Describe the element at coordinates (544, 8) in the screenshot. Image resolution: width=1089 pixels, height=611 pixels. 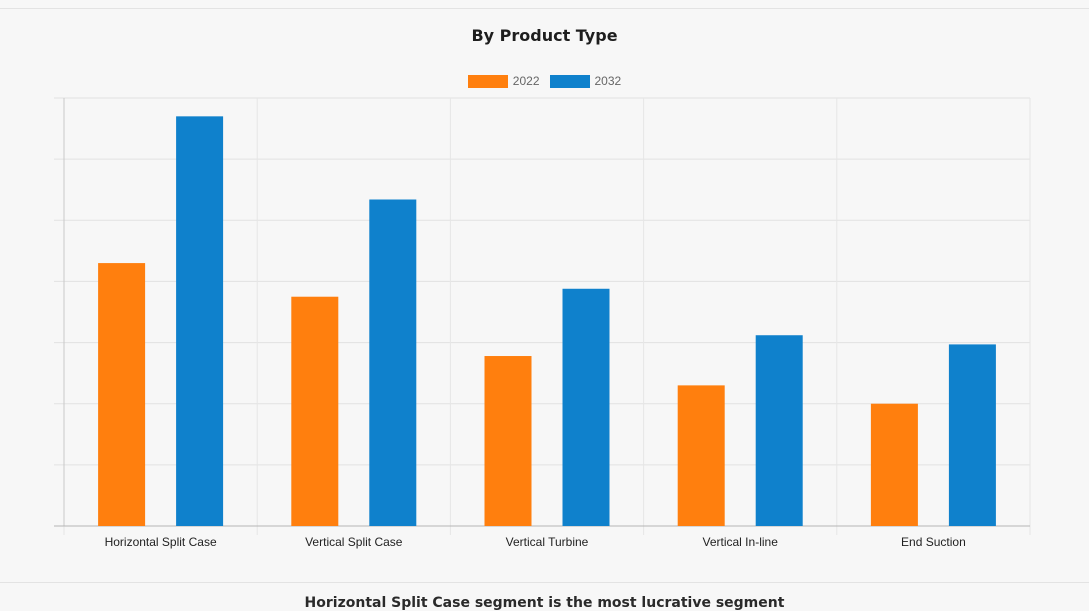
I see `top-divider` at that location.